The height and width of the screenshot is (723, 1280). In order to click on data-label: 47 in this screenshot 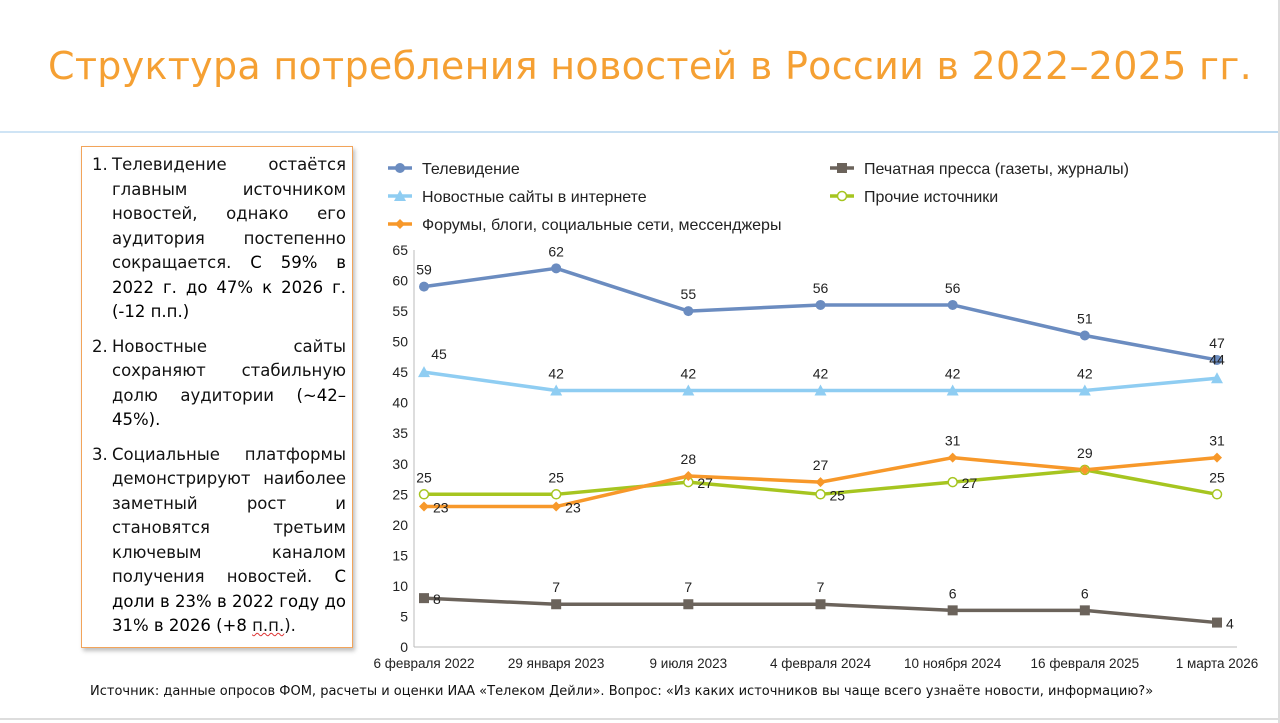, I will do `click(1217, 343)`.